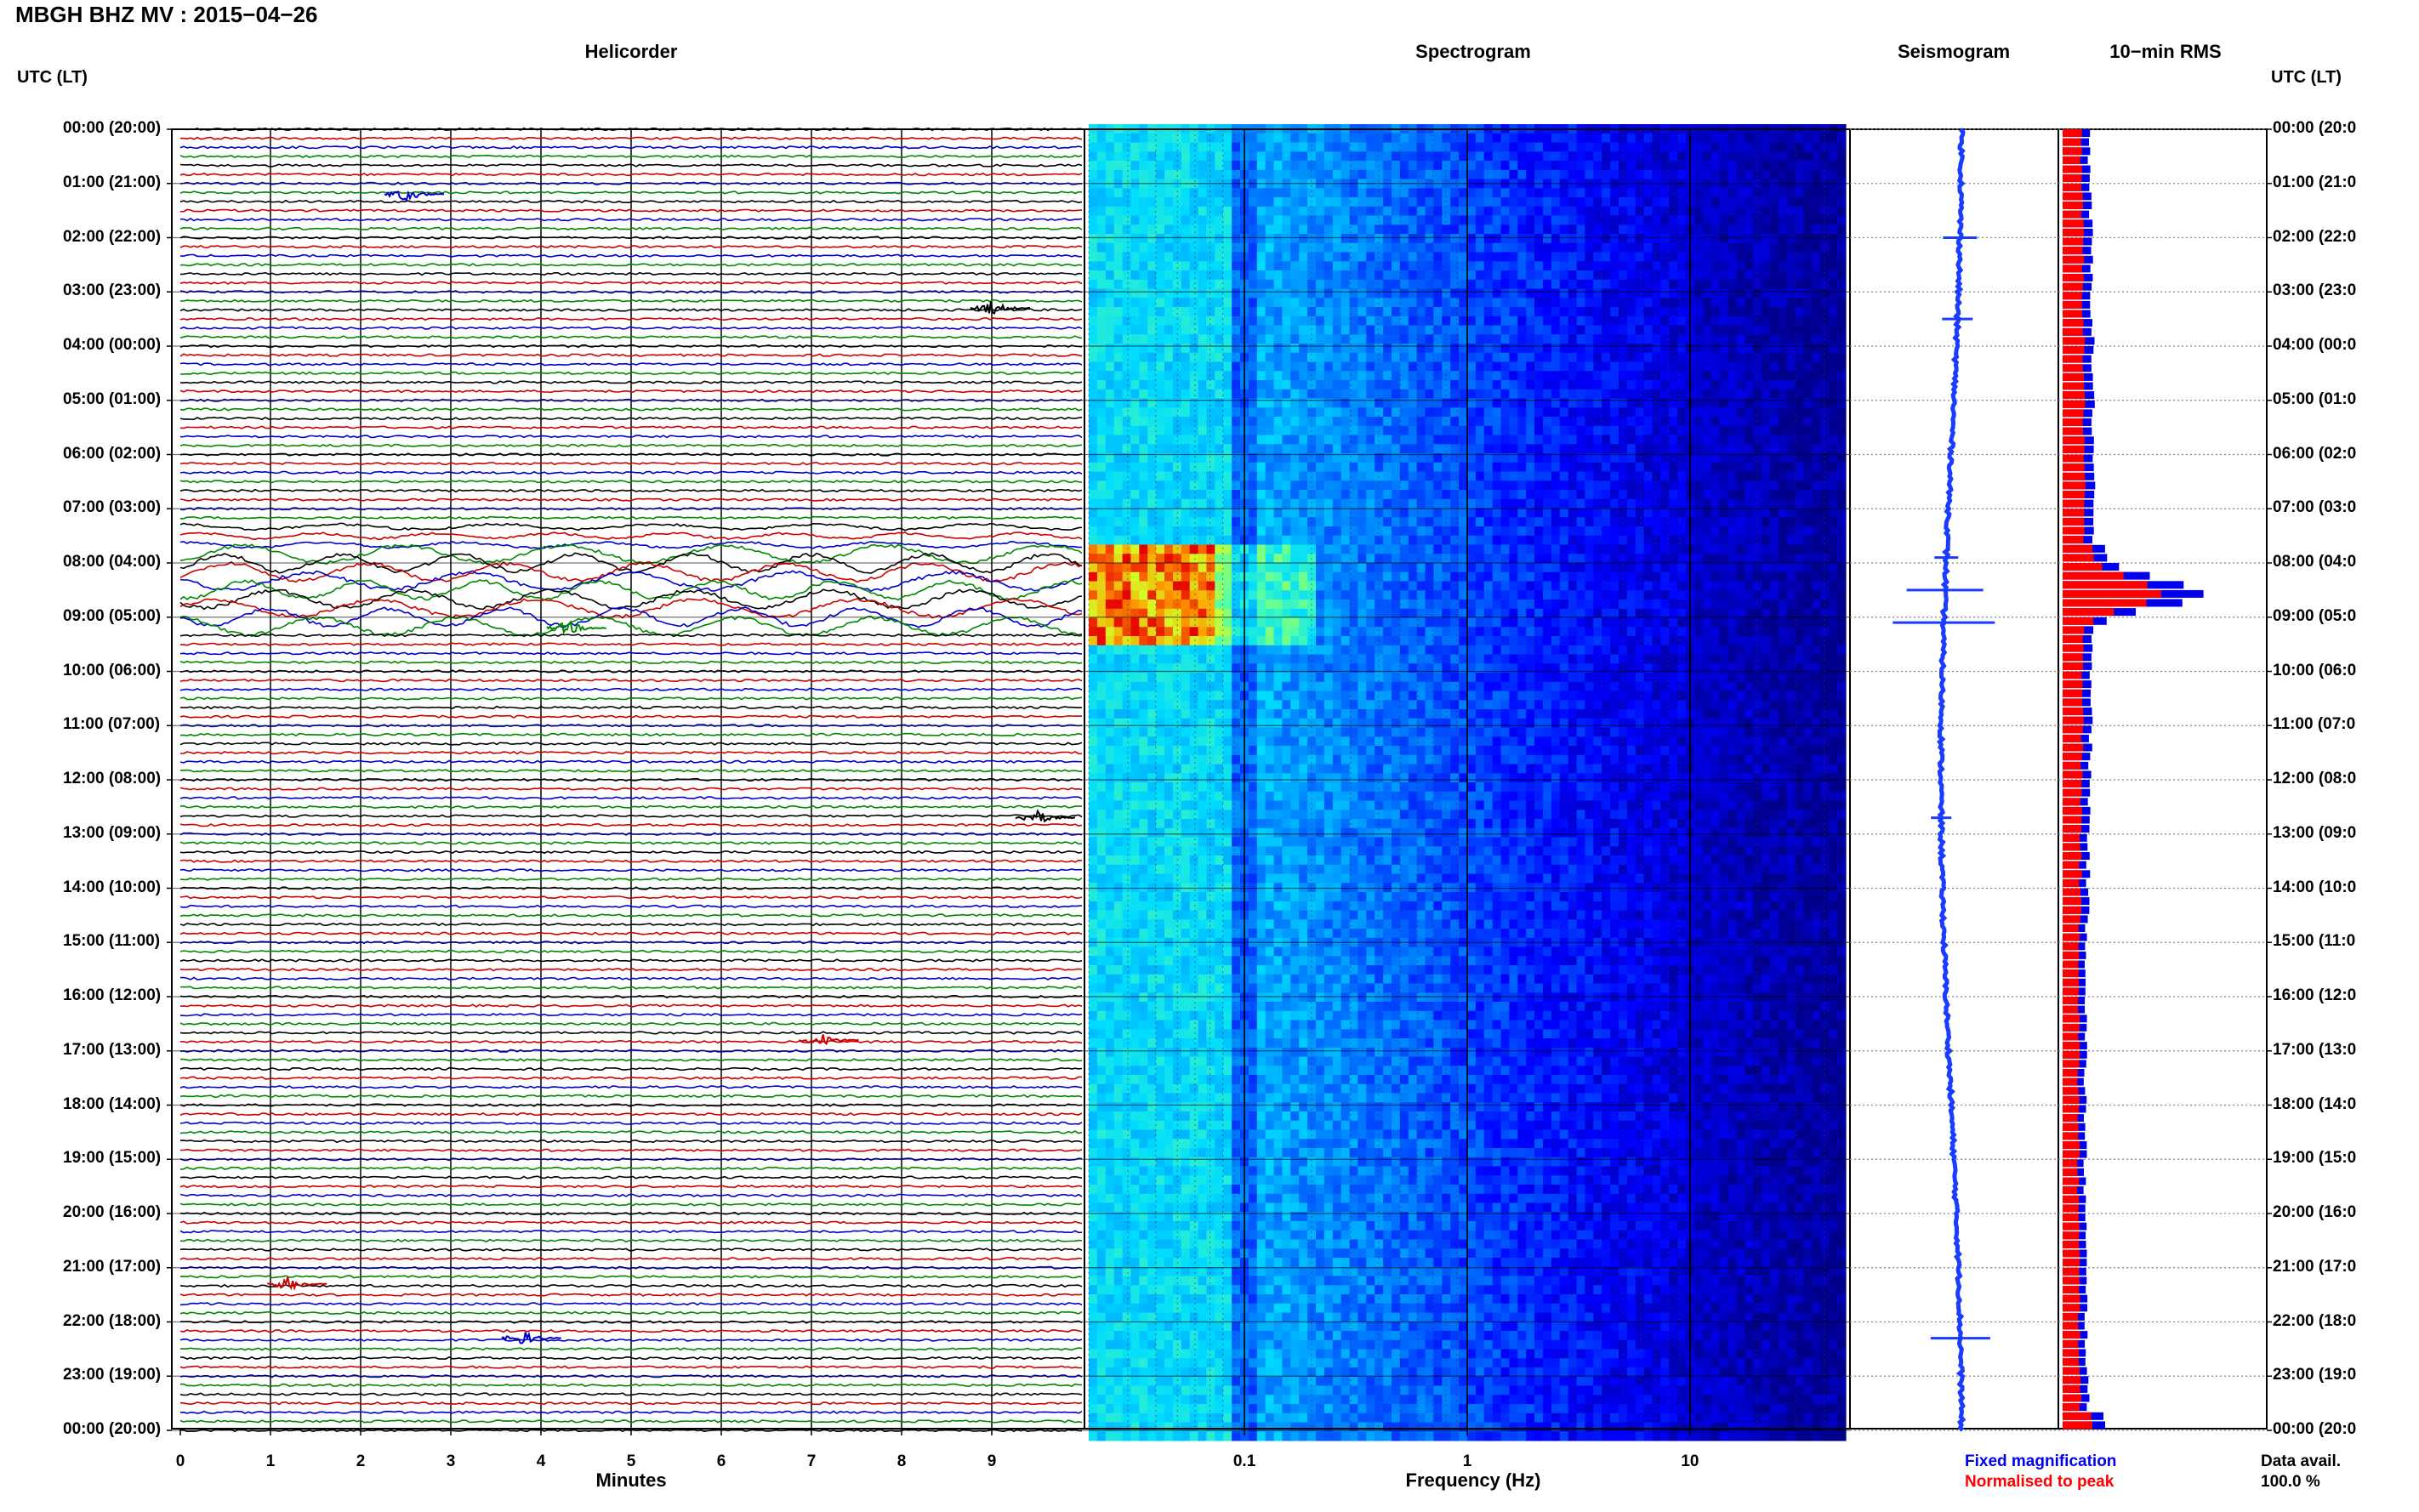 Image resolution: width=2419 pixels, height=1512 pixels. Describe the element at coordinates (112, 887) in the screenshot. I see `time-label-left: 14:00 (10:00)` at that location.